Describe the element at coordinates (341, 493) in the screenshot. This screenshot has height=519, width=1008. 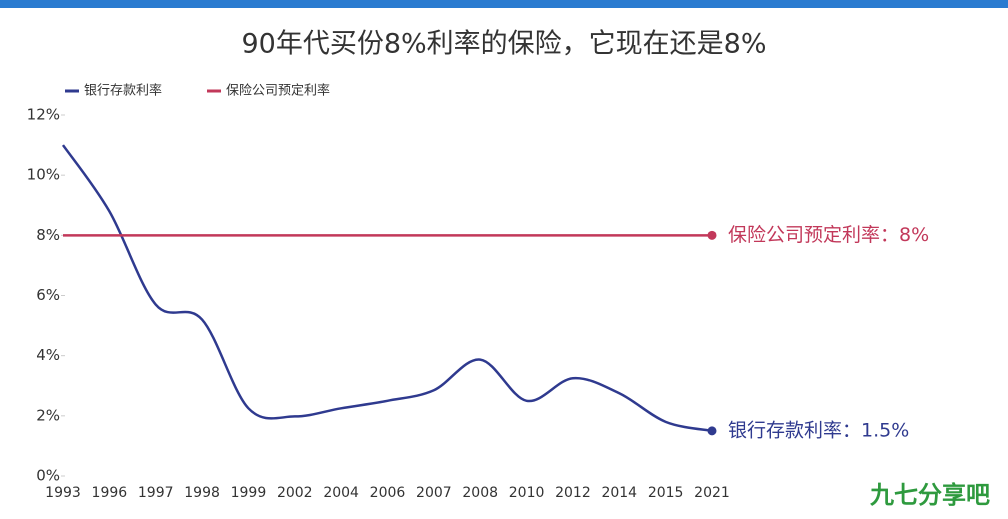
I see `x-tick-label: 2004` at that location.